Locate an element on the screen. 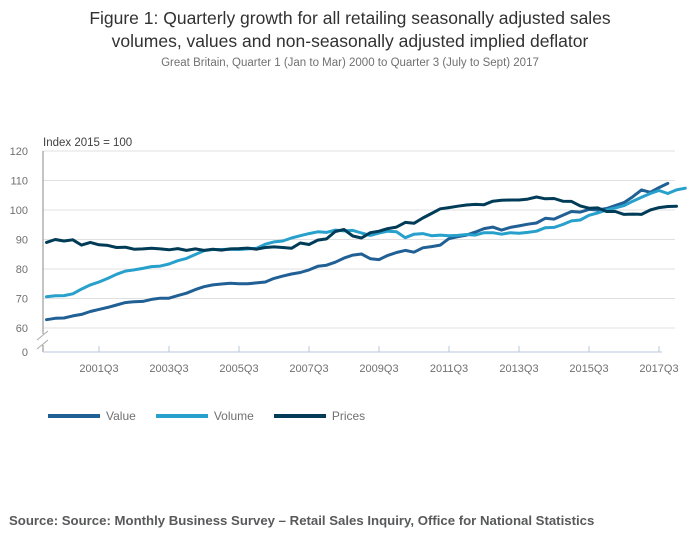 The width and height of the screenshot is (700, 549). x-tick-label: 2013Q3 is located at coordinates (518, 369).